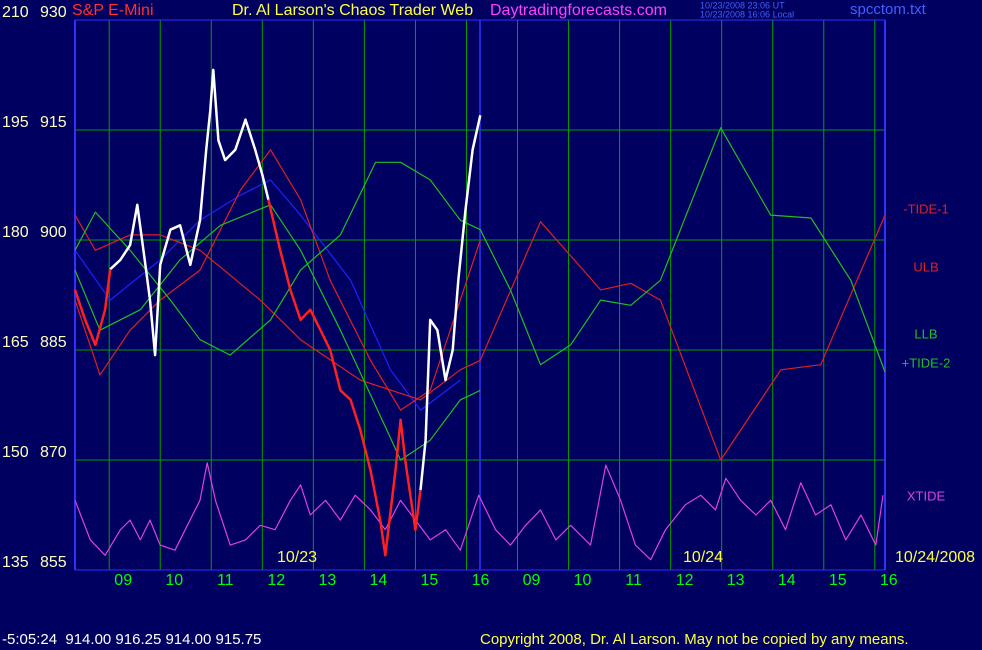  I want to click on y2-tick-label: 180, so click(15, 232).